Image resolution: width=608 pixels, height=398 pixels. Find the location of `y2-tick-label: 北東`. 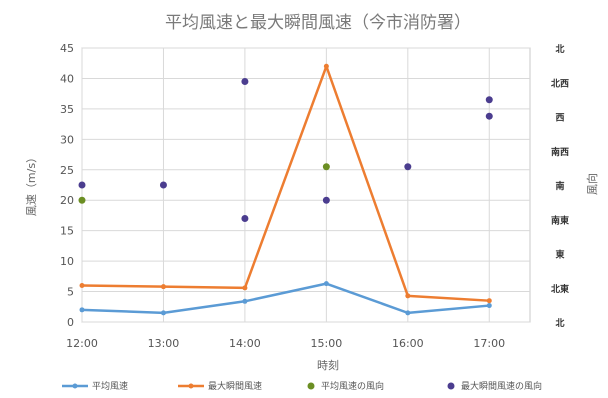

y2-tick-label: 北東 is located at coordinates (560, 289).